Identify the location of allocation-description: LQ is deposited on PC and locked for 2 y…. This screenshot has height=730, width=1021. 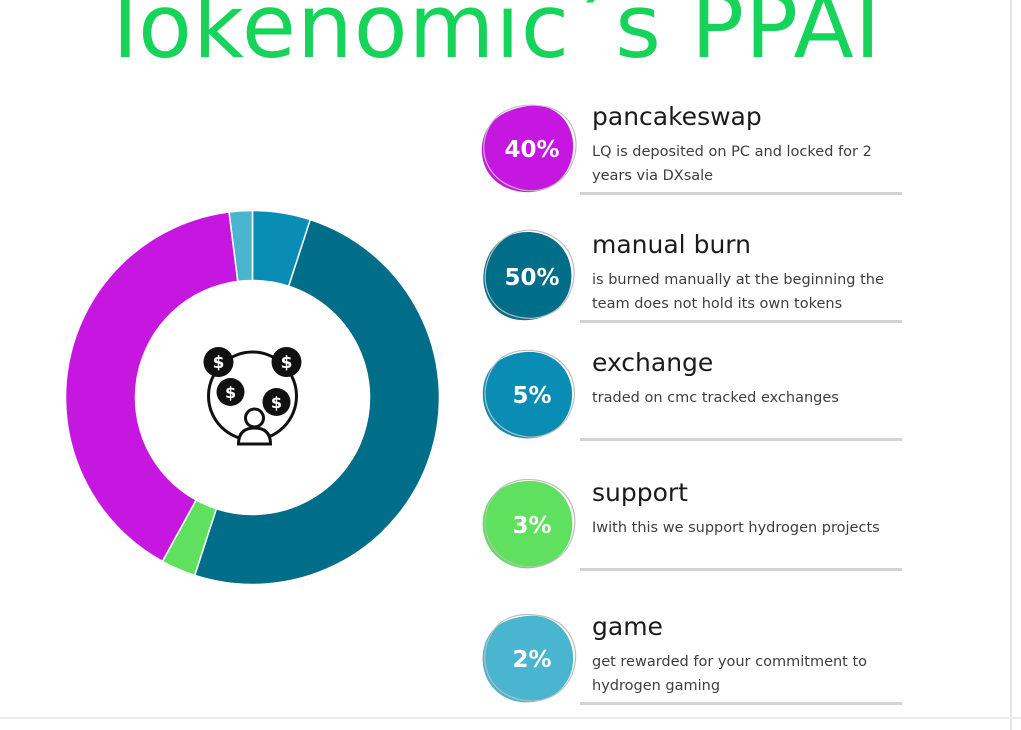
(732, 164).